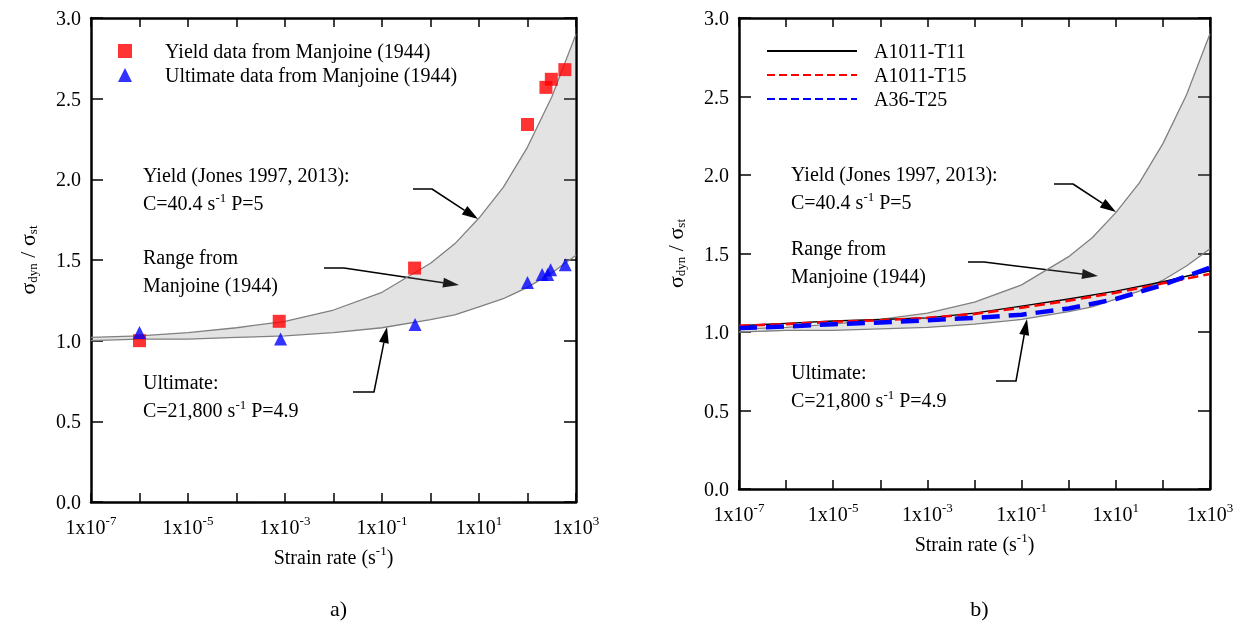 The height and width of the screenshot is (633, 1258). I want to click on text: a), so click(338, 608).